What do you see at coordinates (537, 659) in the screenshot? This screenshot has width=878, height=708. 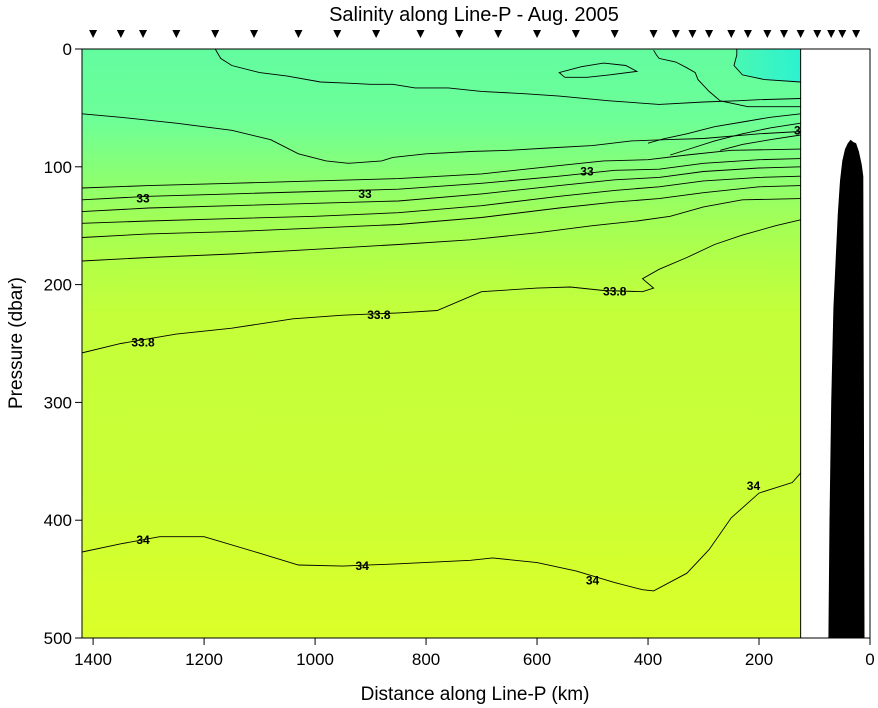 I see `x-tick-label: 600` at bounding box center [537, 659].